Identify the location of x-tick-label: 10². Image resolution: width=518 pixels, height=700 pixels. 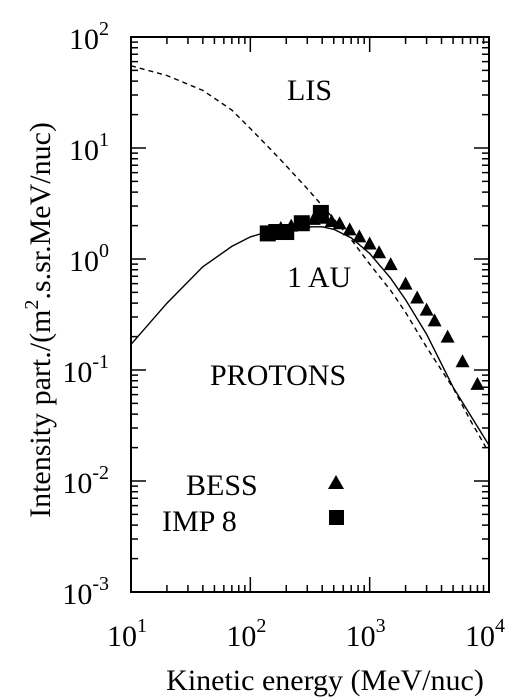
(246, 634).